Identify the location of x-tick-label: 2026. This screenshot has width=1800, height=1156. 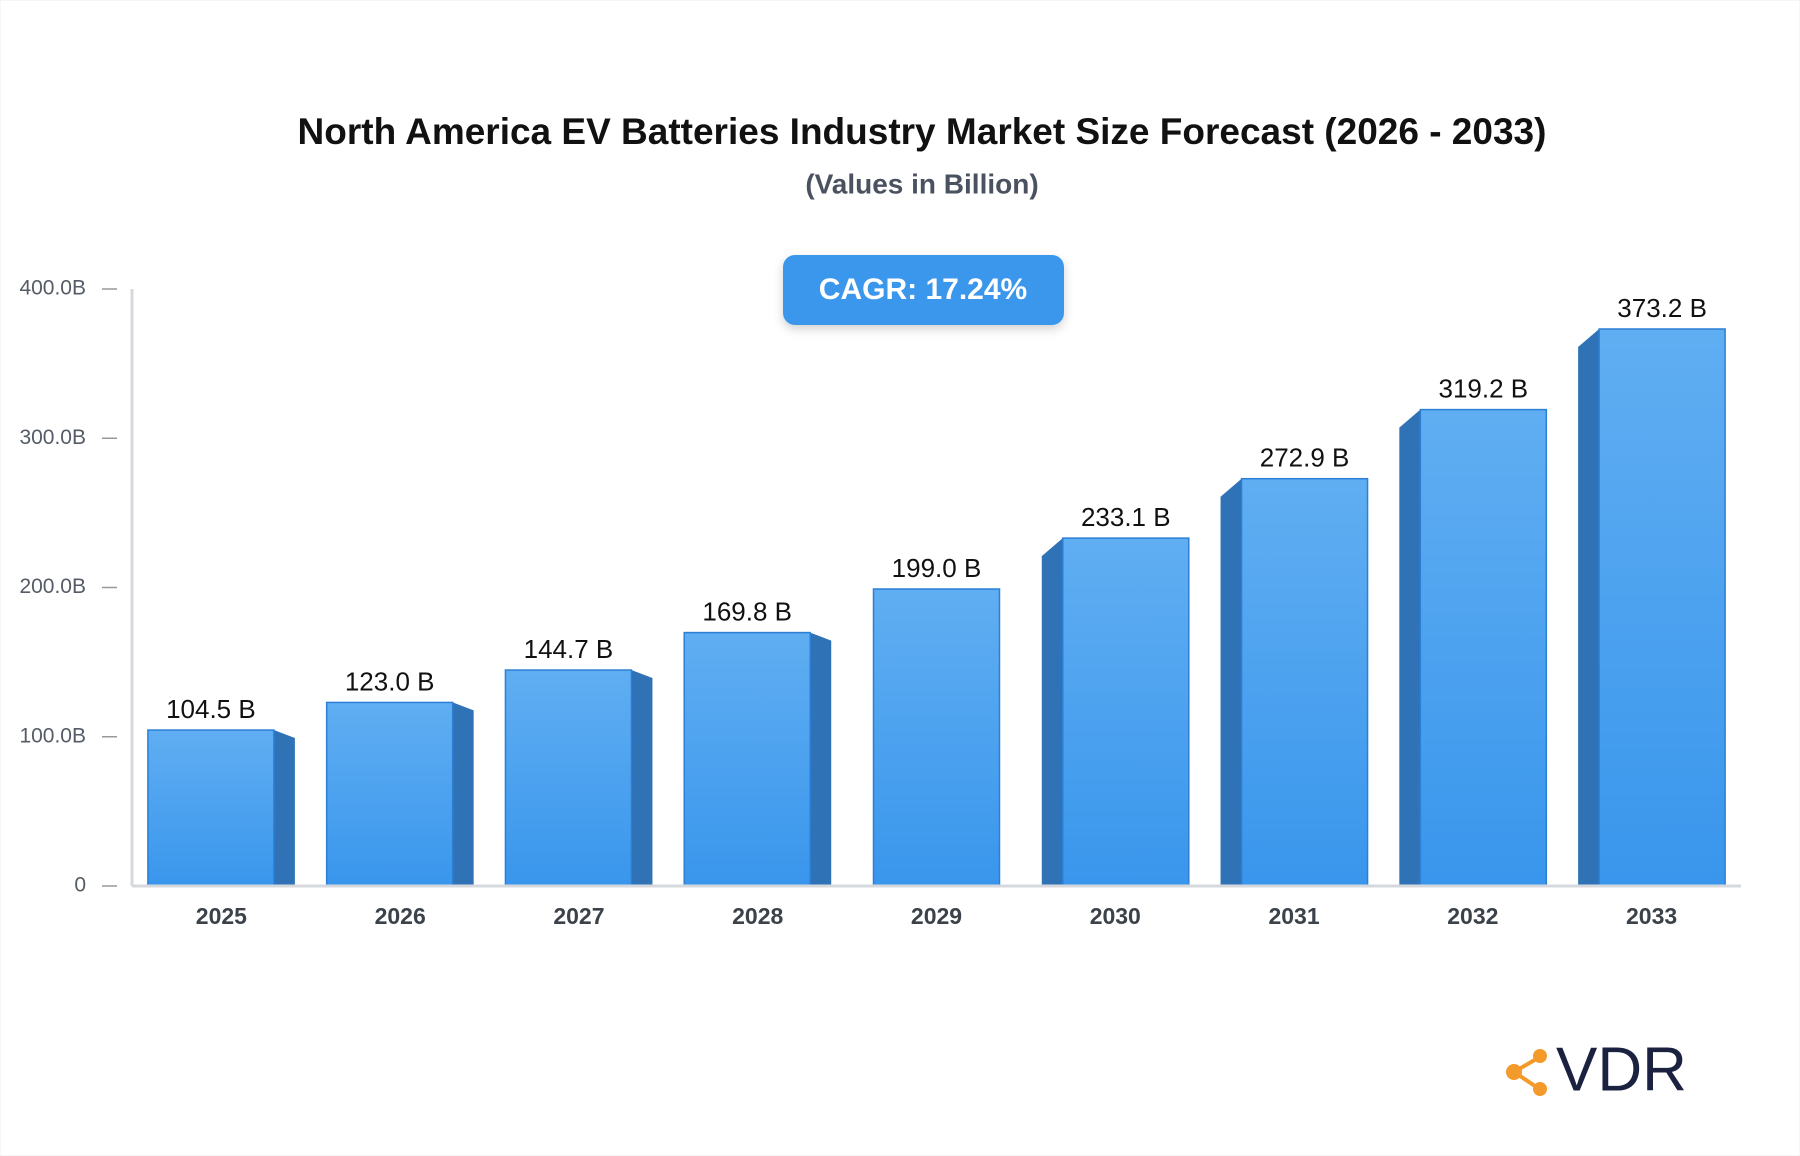
(400, 916).